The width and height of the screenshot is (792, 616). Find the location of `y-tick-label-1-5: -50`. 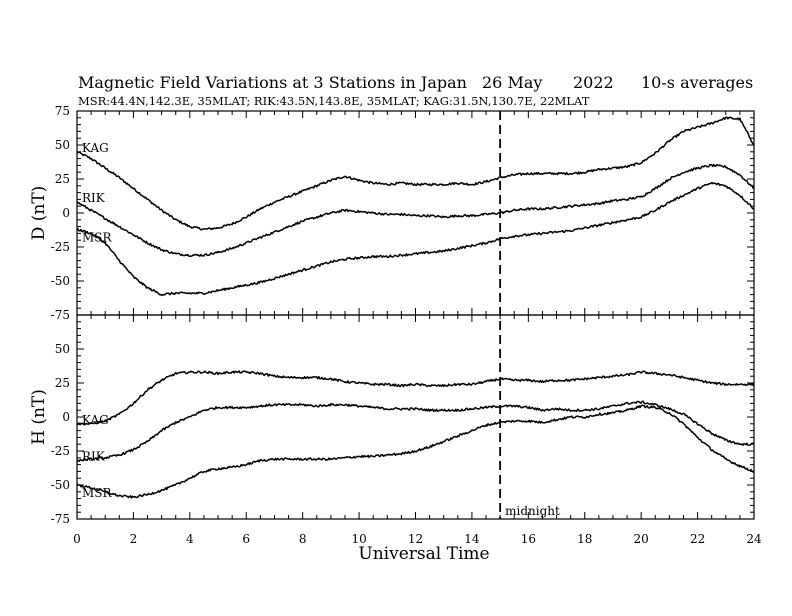

y-tick-label-1-5: -50 is located at coordinates (60, 485).